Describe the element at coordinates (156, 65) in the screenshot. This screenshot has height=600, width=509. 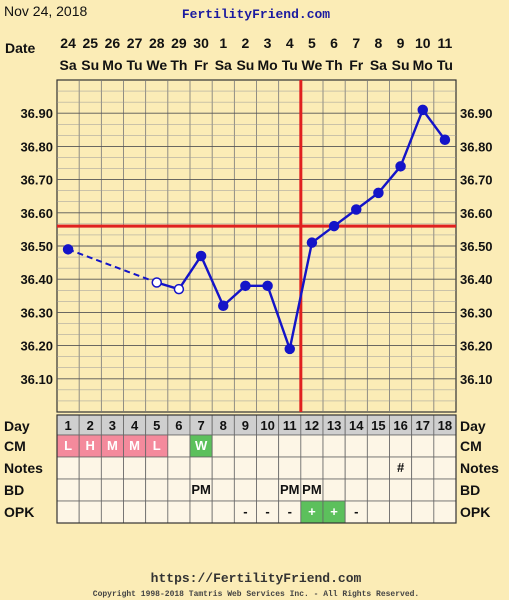
I see `weekday-label-4: We` at that location.